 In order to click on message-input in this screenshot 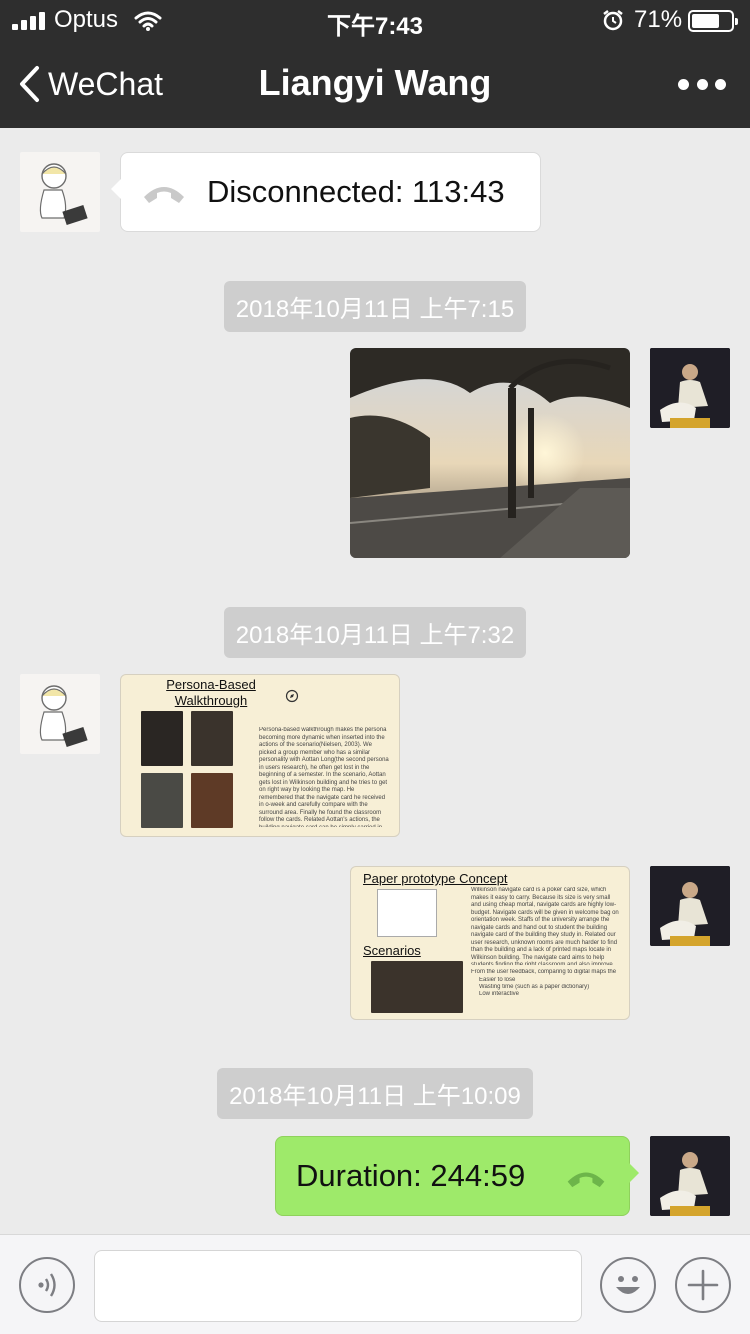, I will do `click(338, 1286)`.